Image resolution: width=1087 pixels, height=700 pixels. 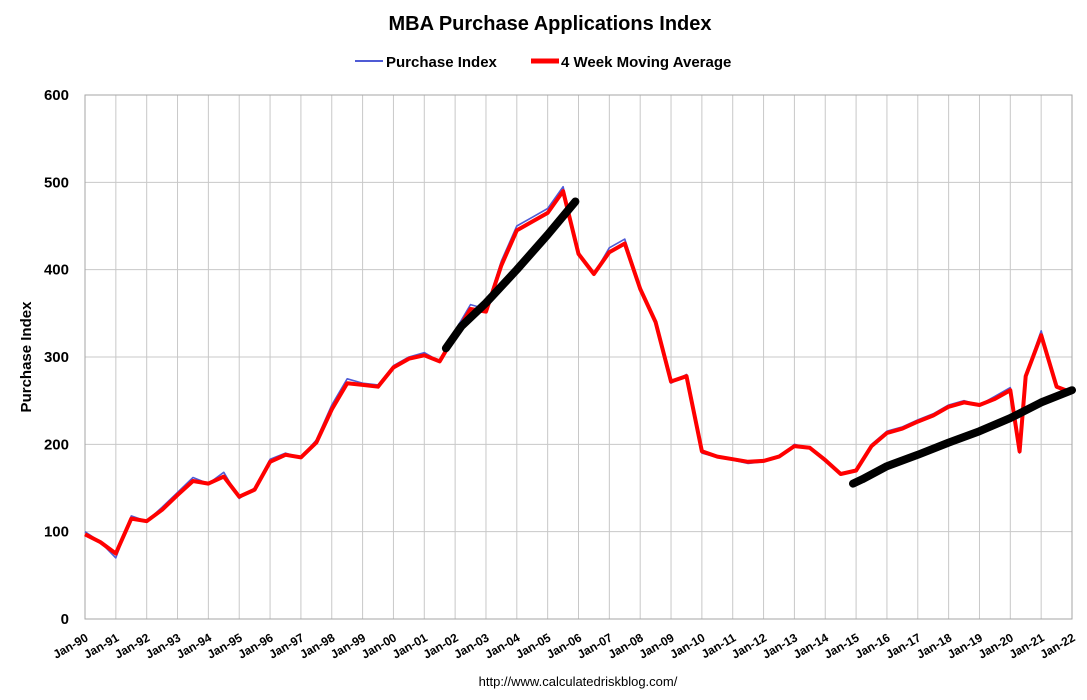 What do you see at coordinates (26, 357) in the screenshot?
I see `y-axis-label: Purchase Index` at bounding box center [26, 357].